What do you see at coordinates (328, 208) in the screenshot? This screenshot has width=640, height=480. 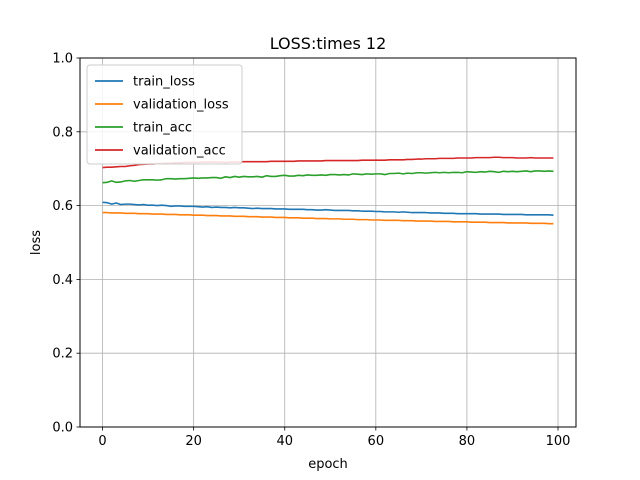 I see `series-line-train-loss` at bounding box center [328, 208].